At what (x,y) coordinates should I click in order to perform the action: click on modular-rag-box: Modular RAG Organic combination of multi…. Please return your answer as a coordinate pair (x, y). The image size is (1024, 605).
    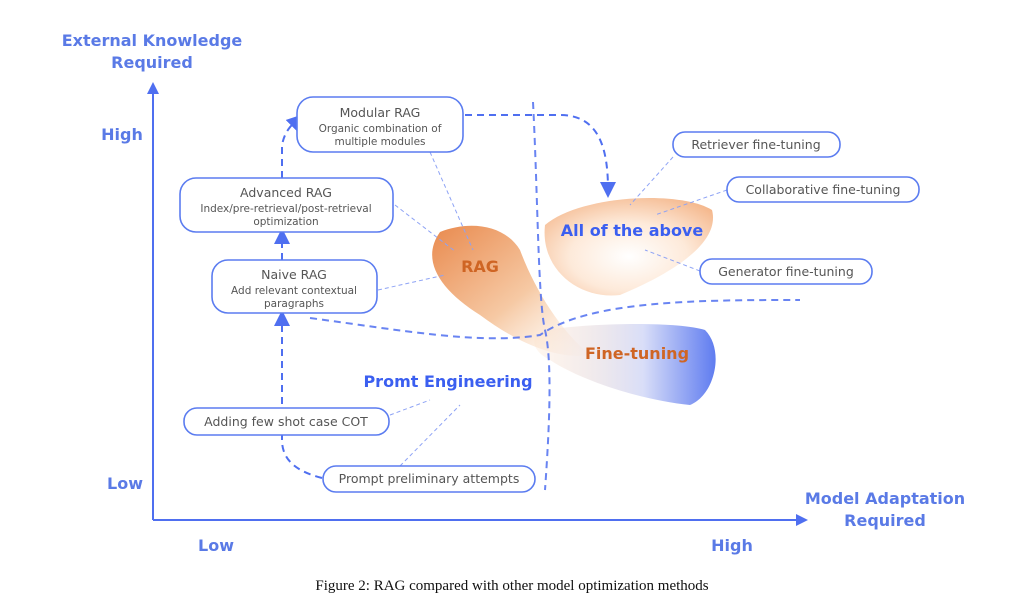
    Looking at the image, I should click on (380, 124).